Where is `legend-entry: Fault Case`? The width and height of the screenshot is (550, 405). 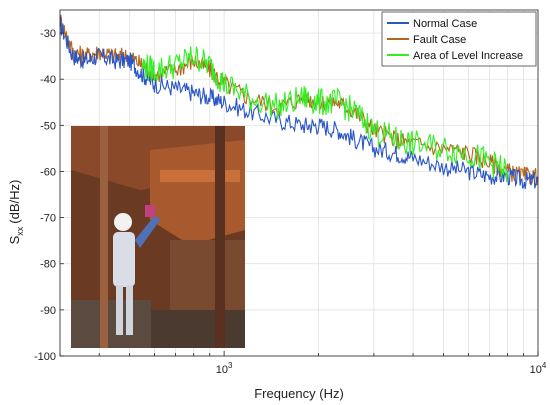 legend-entry: Fault Case is located at coordinates (439, 40).